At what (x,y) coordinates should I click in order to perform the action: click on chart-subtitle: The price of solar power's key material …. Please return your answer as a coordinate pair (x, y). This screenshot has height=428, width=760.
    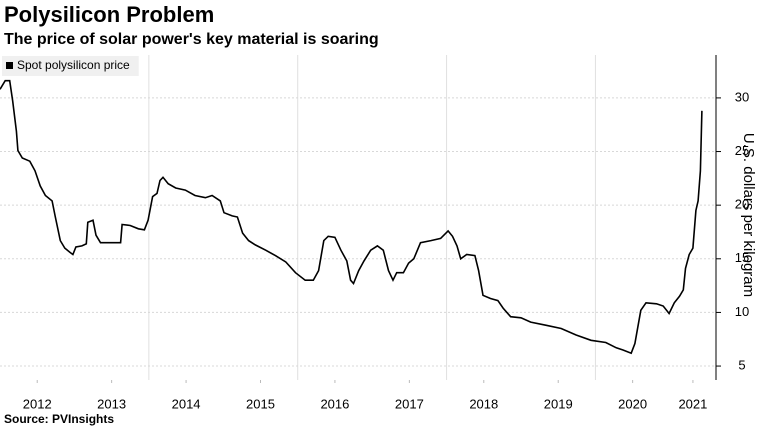
    Looking at the image, I should click on (191, 39).